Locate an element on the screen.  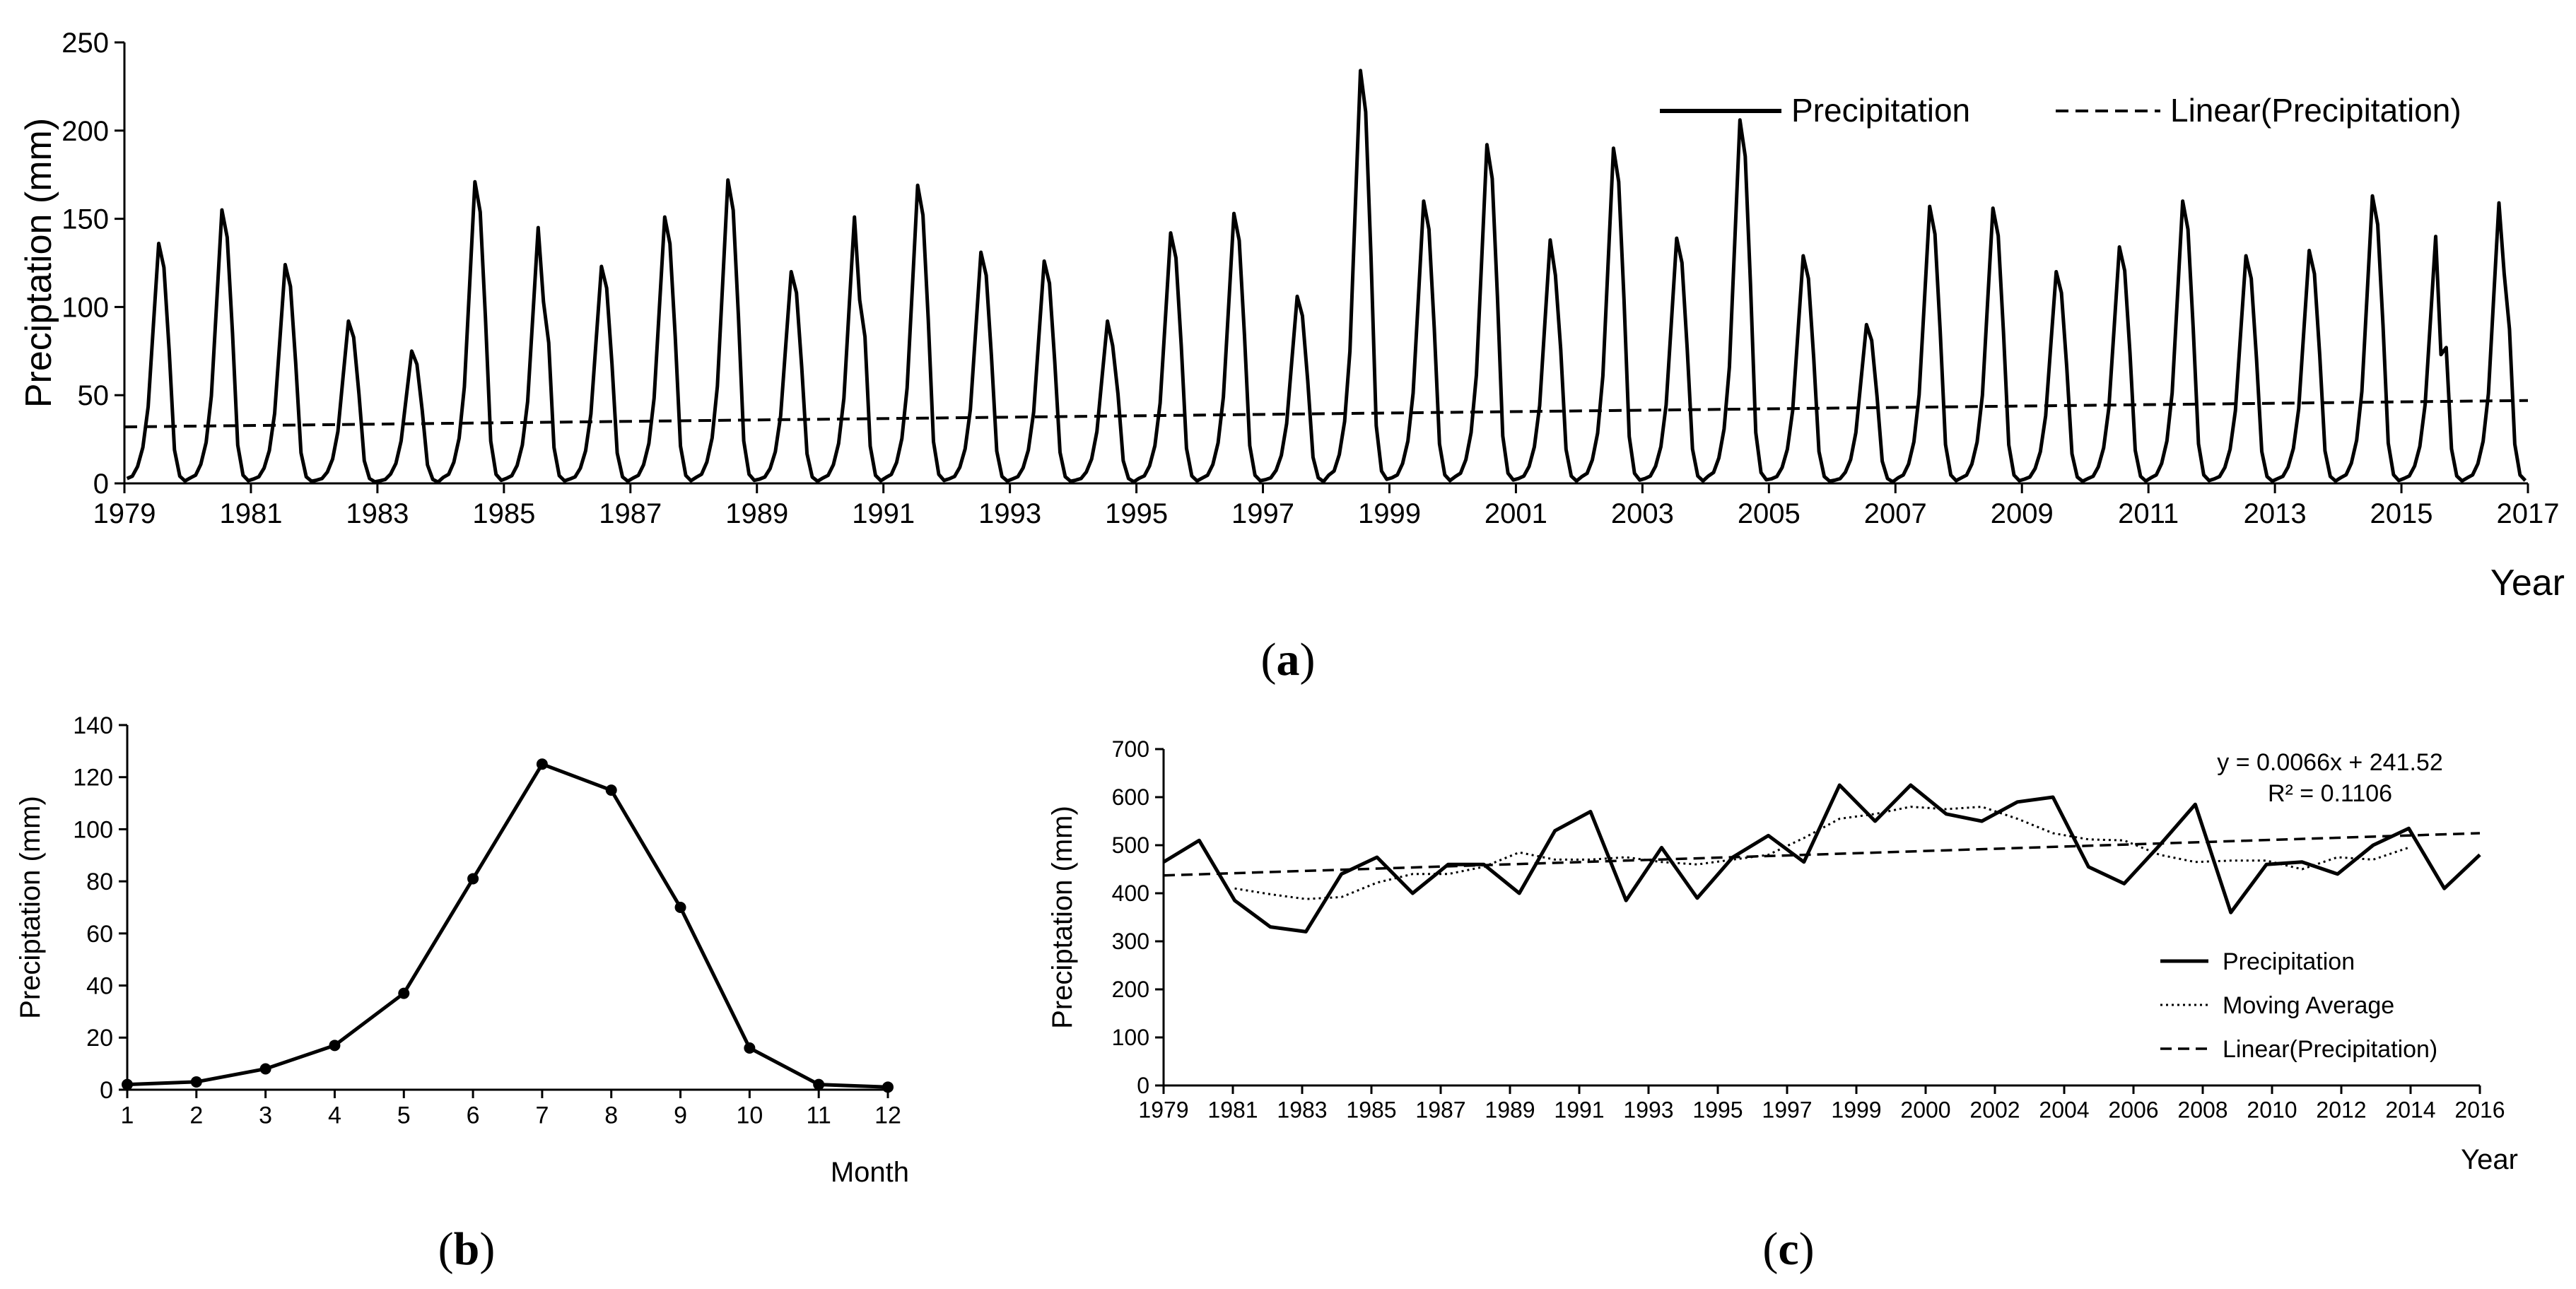
moving-average-line is located at coordinates (1822, 853).